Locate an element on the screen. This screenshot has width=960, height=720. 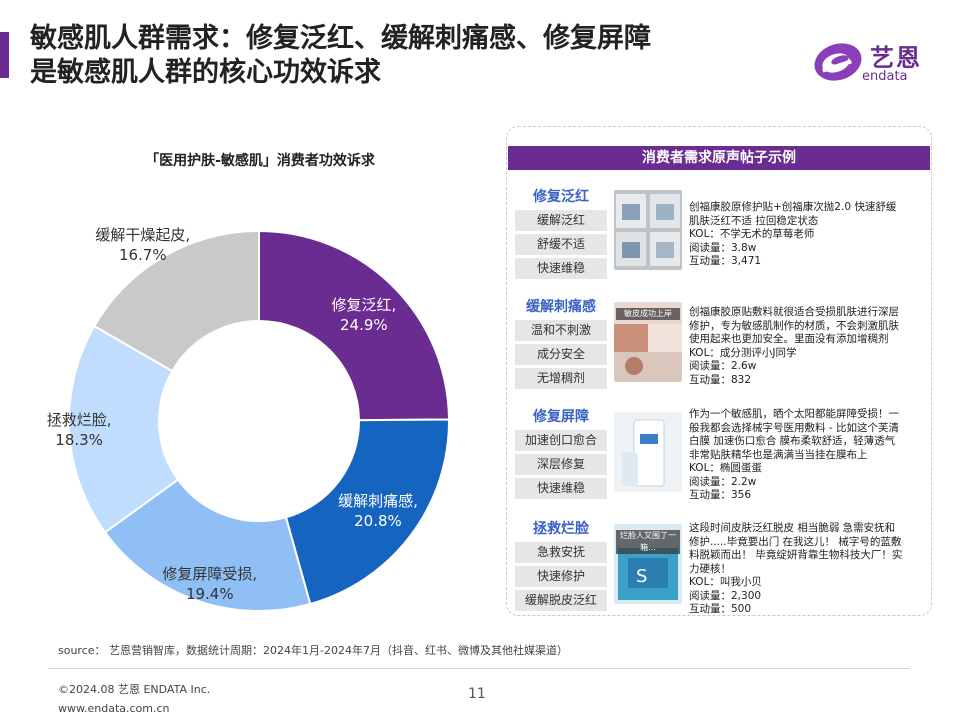
blue-mask-box-image-icon: S is located at coordinates (648, 574).